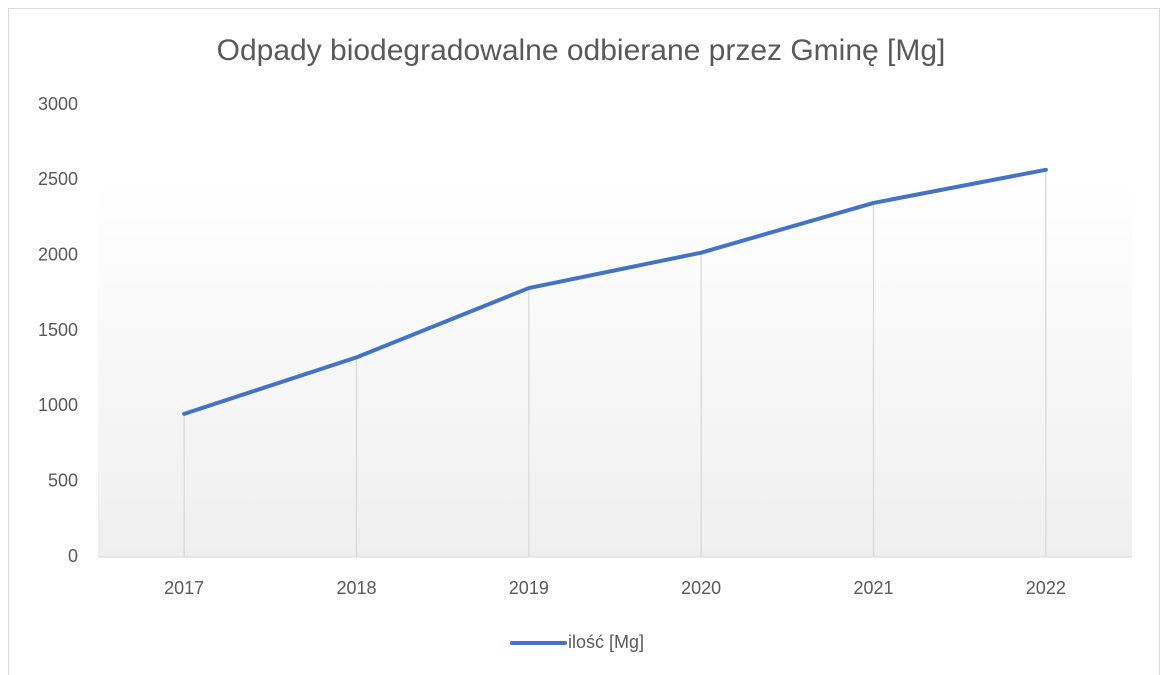  What do you see at coordinates (1046, 588) in the screenshot?
I see `x-tick-label: 2022` at bounding box center [1046, 588].